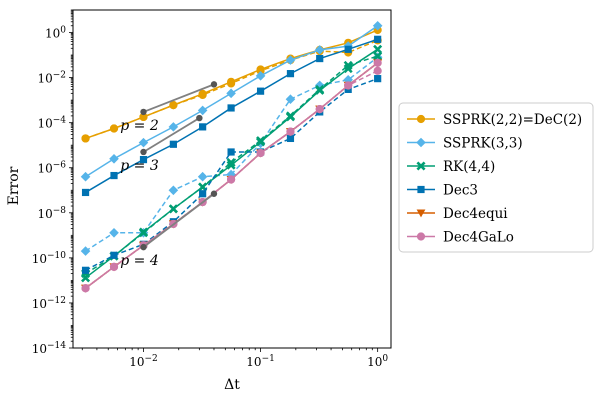 The image size is (598, 400). I want to click on y-tick-label: 10⁻¹², so click(49, 303).